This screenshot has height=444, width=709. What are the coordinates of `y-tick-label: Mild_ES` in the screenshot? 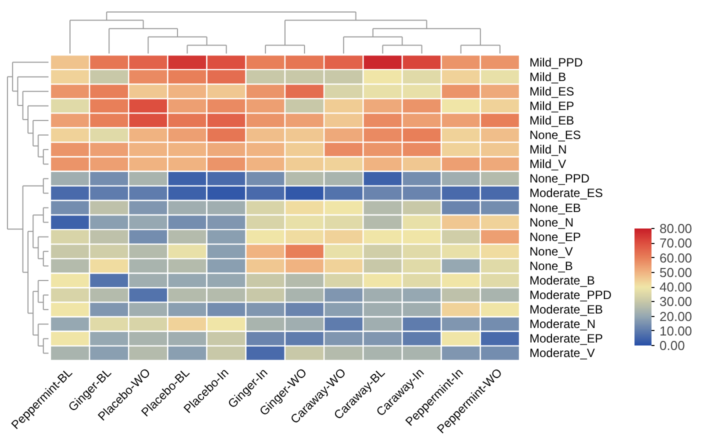 It's located at (552, 91).